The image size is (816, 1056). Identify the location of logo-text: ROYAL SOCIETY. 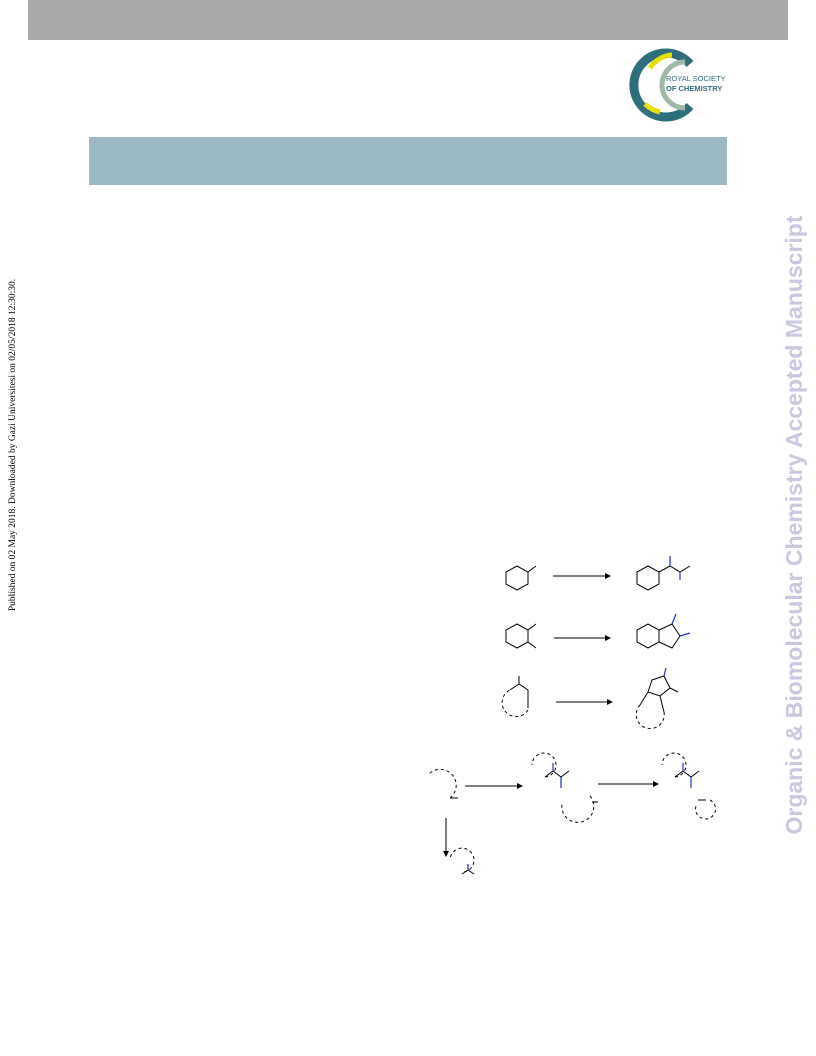
(696, 78).